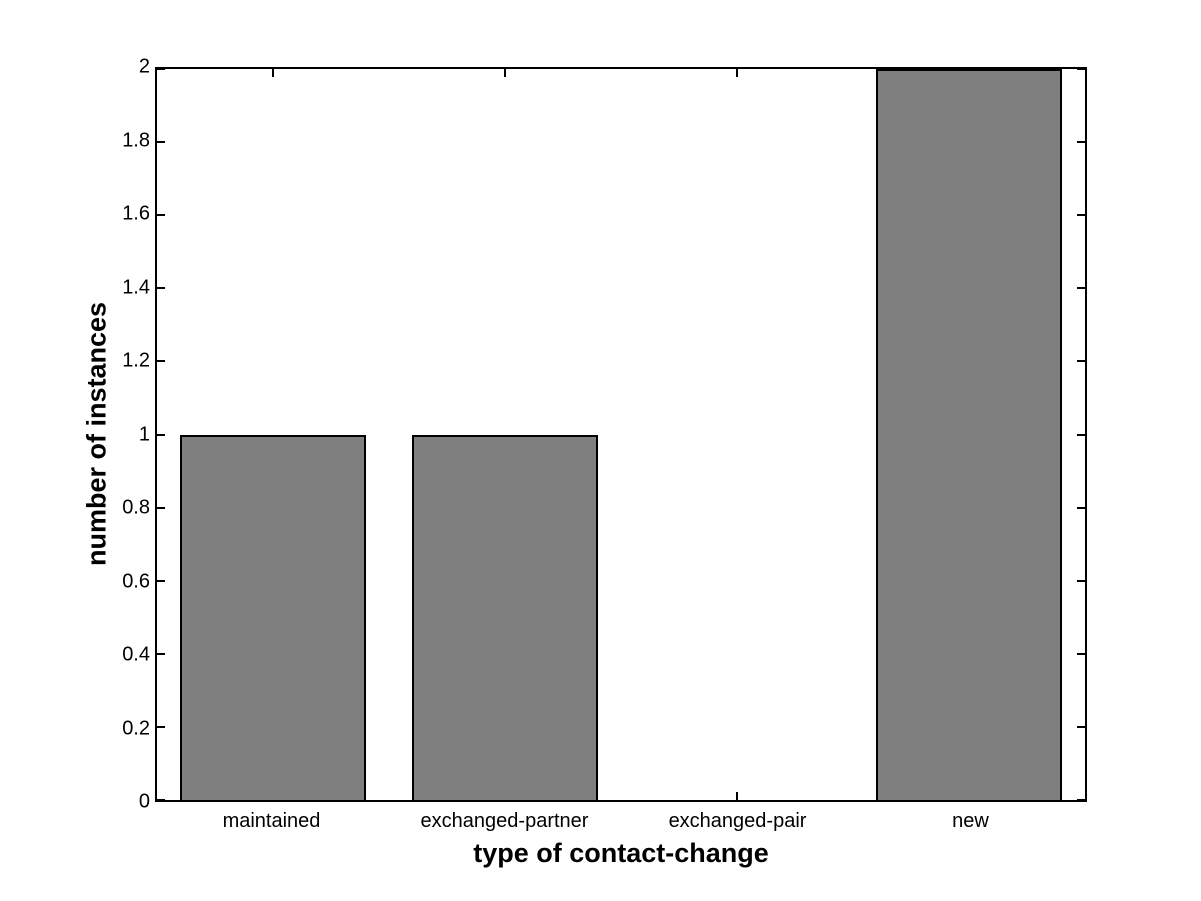 The height and width of the screenshot is (901, 1201). Describe the element at coordinates (1081, 507) in the screenshot. I see `y-tick-right-0.8` at that location.